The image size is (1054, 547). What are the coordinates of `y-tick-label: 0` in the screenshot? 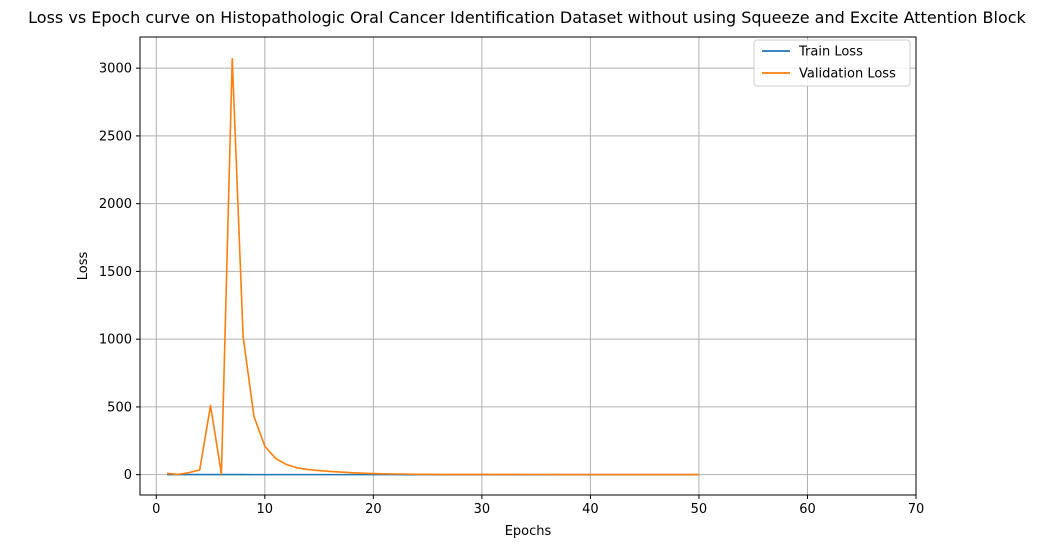 It's located at (128, 475).